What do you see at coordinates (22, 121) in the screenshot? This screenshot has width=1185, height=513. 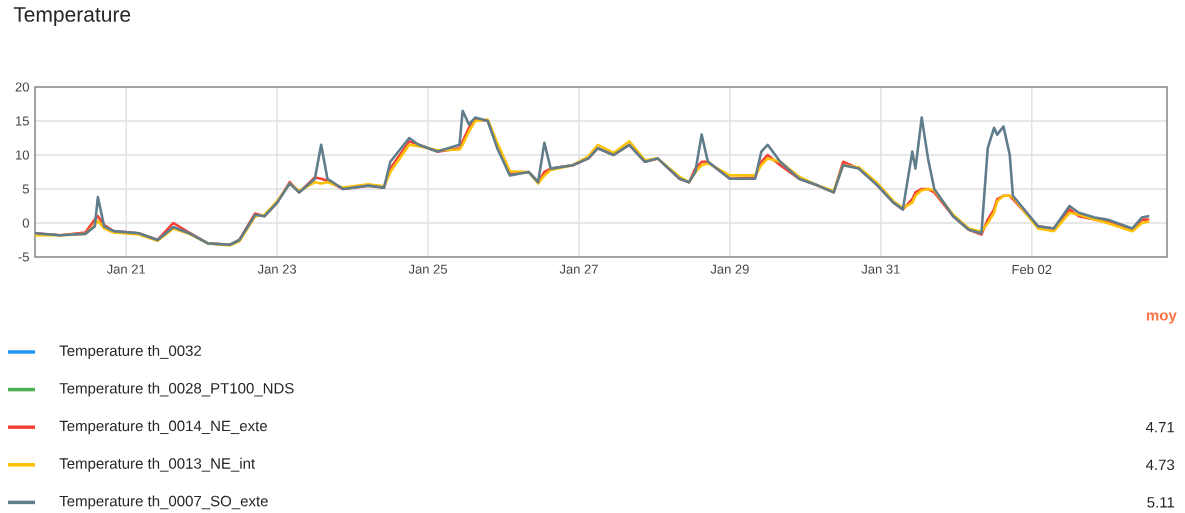 I see `y-tick-label: 15` at bounding box center [22, 121].